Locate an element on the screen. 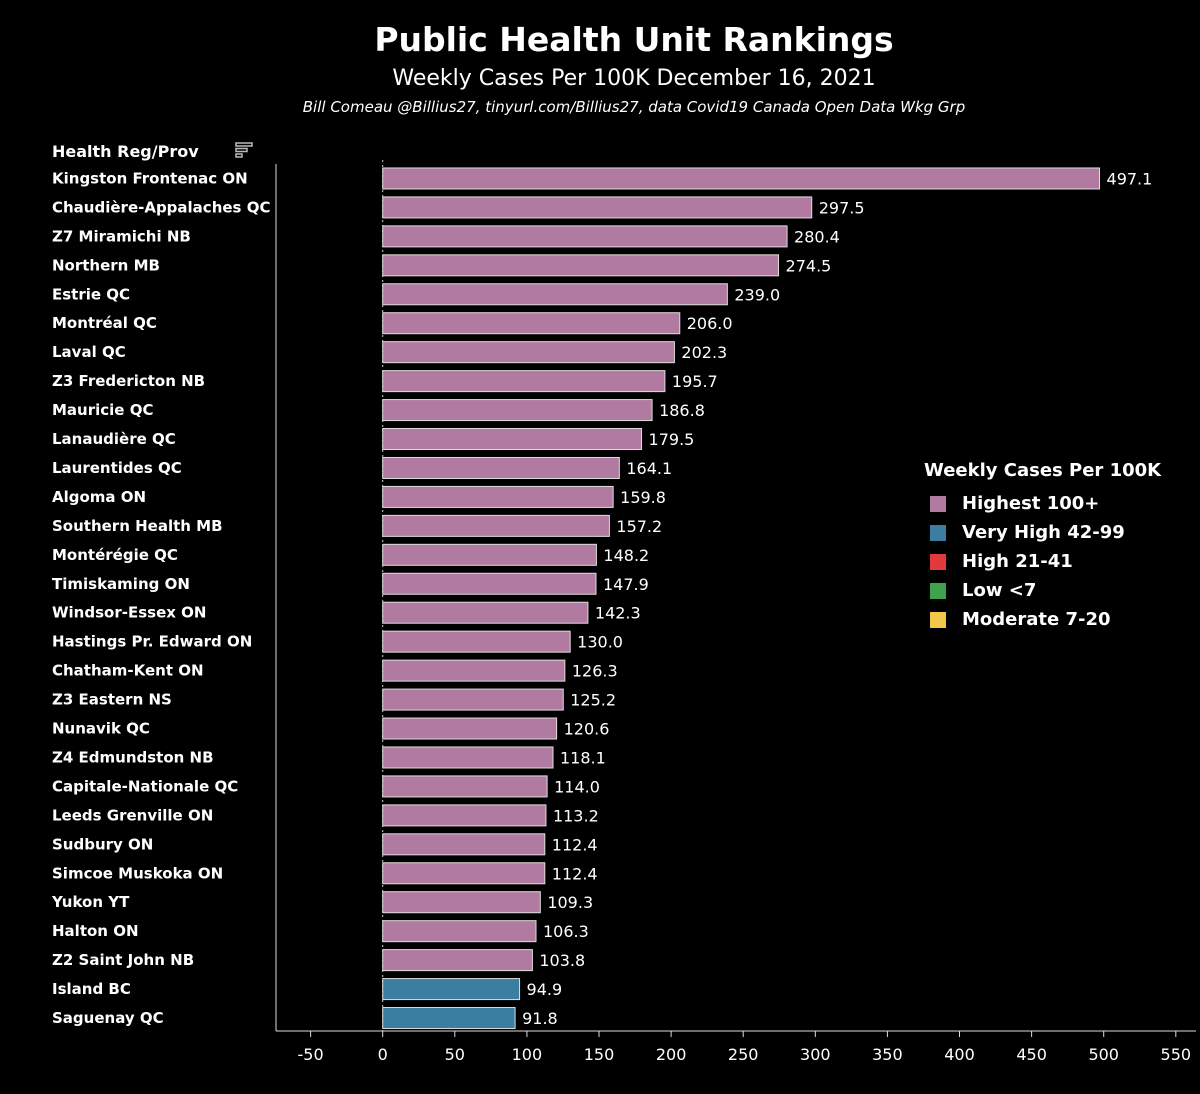  category-label: Island BC is located at coordinates (91, 989).